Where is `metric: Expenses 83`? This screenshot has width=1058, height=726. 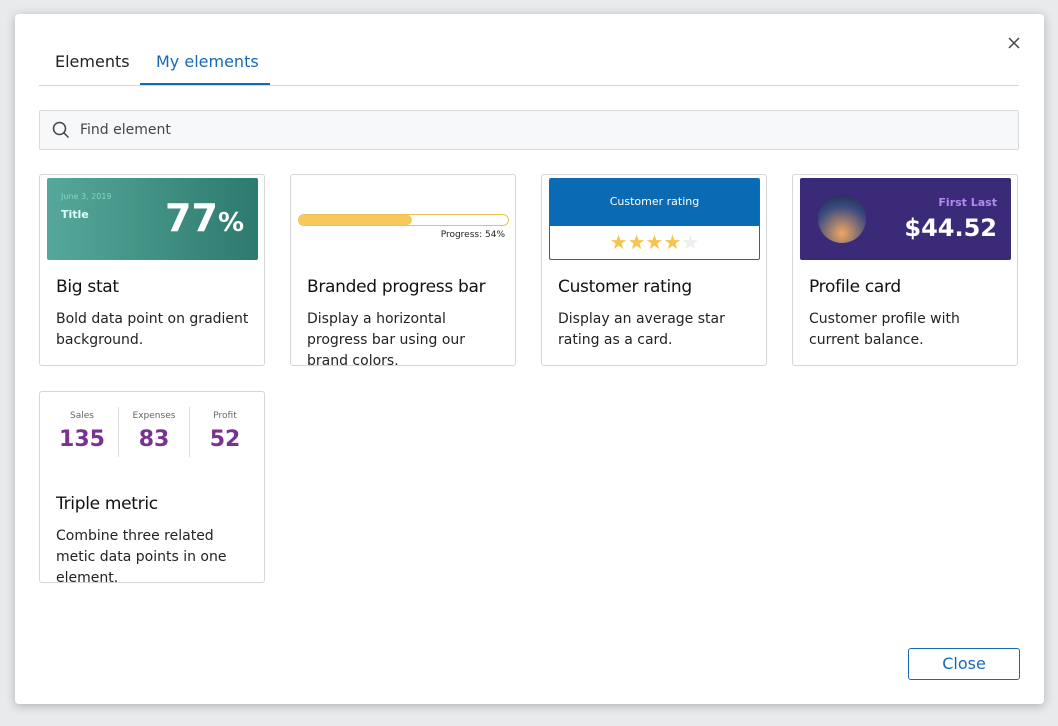 metric: Expenses 83 is located at coordinates (153, 432).